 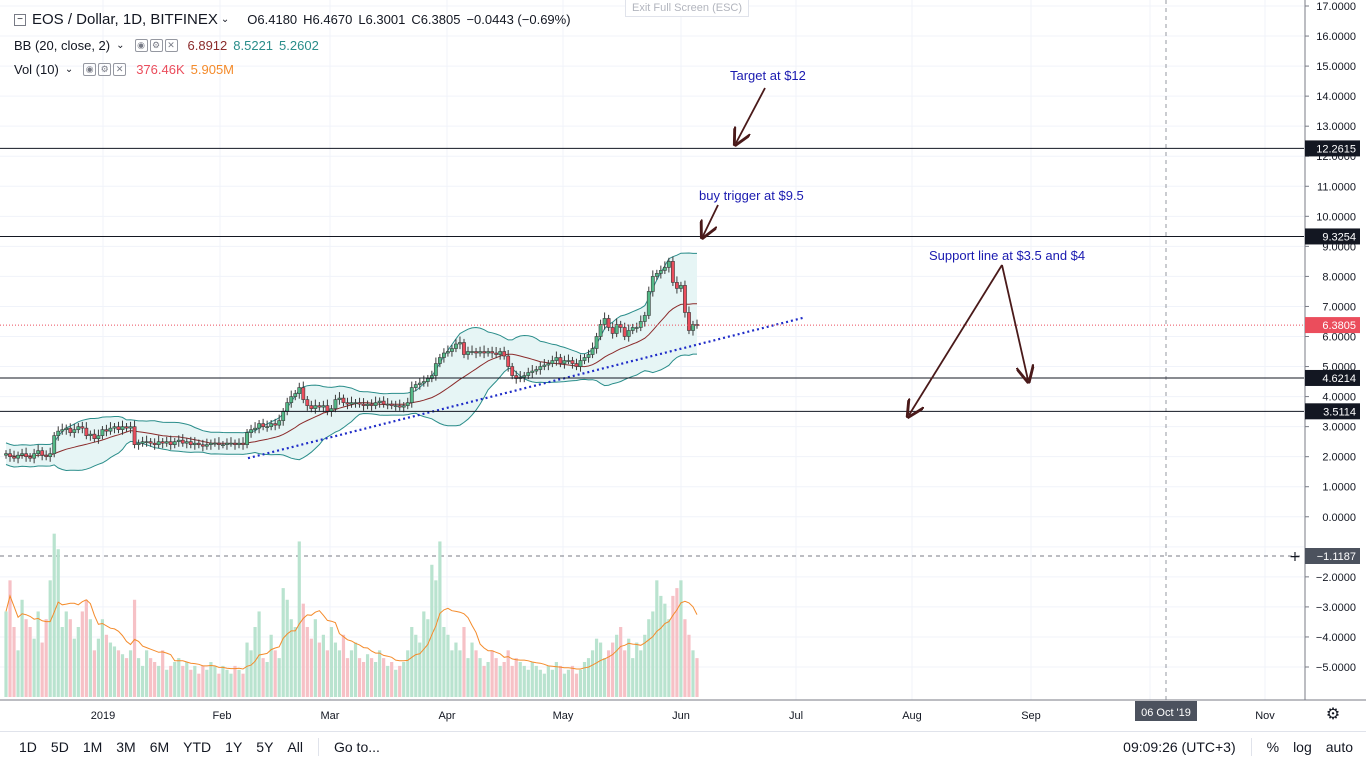 I want to click on range-button-1y: 1Y, so click(x=234, y=747).